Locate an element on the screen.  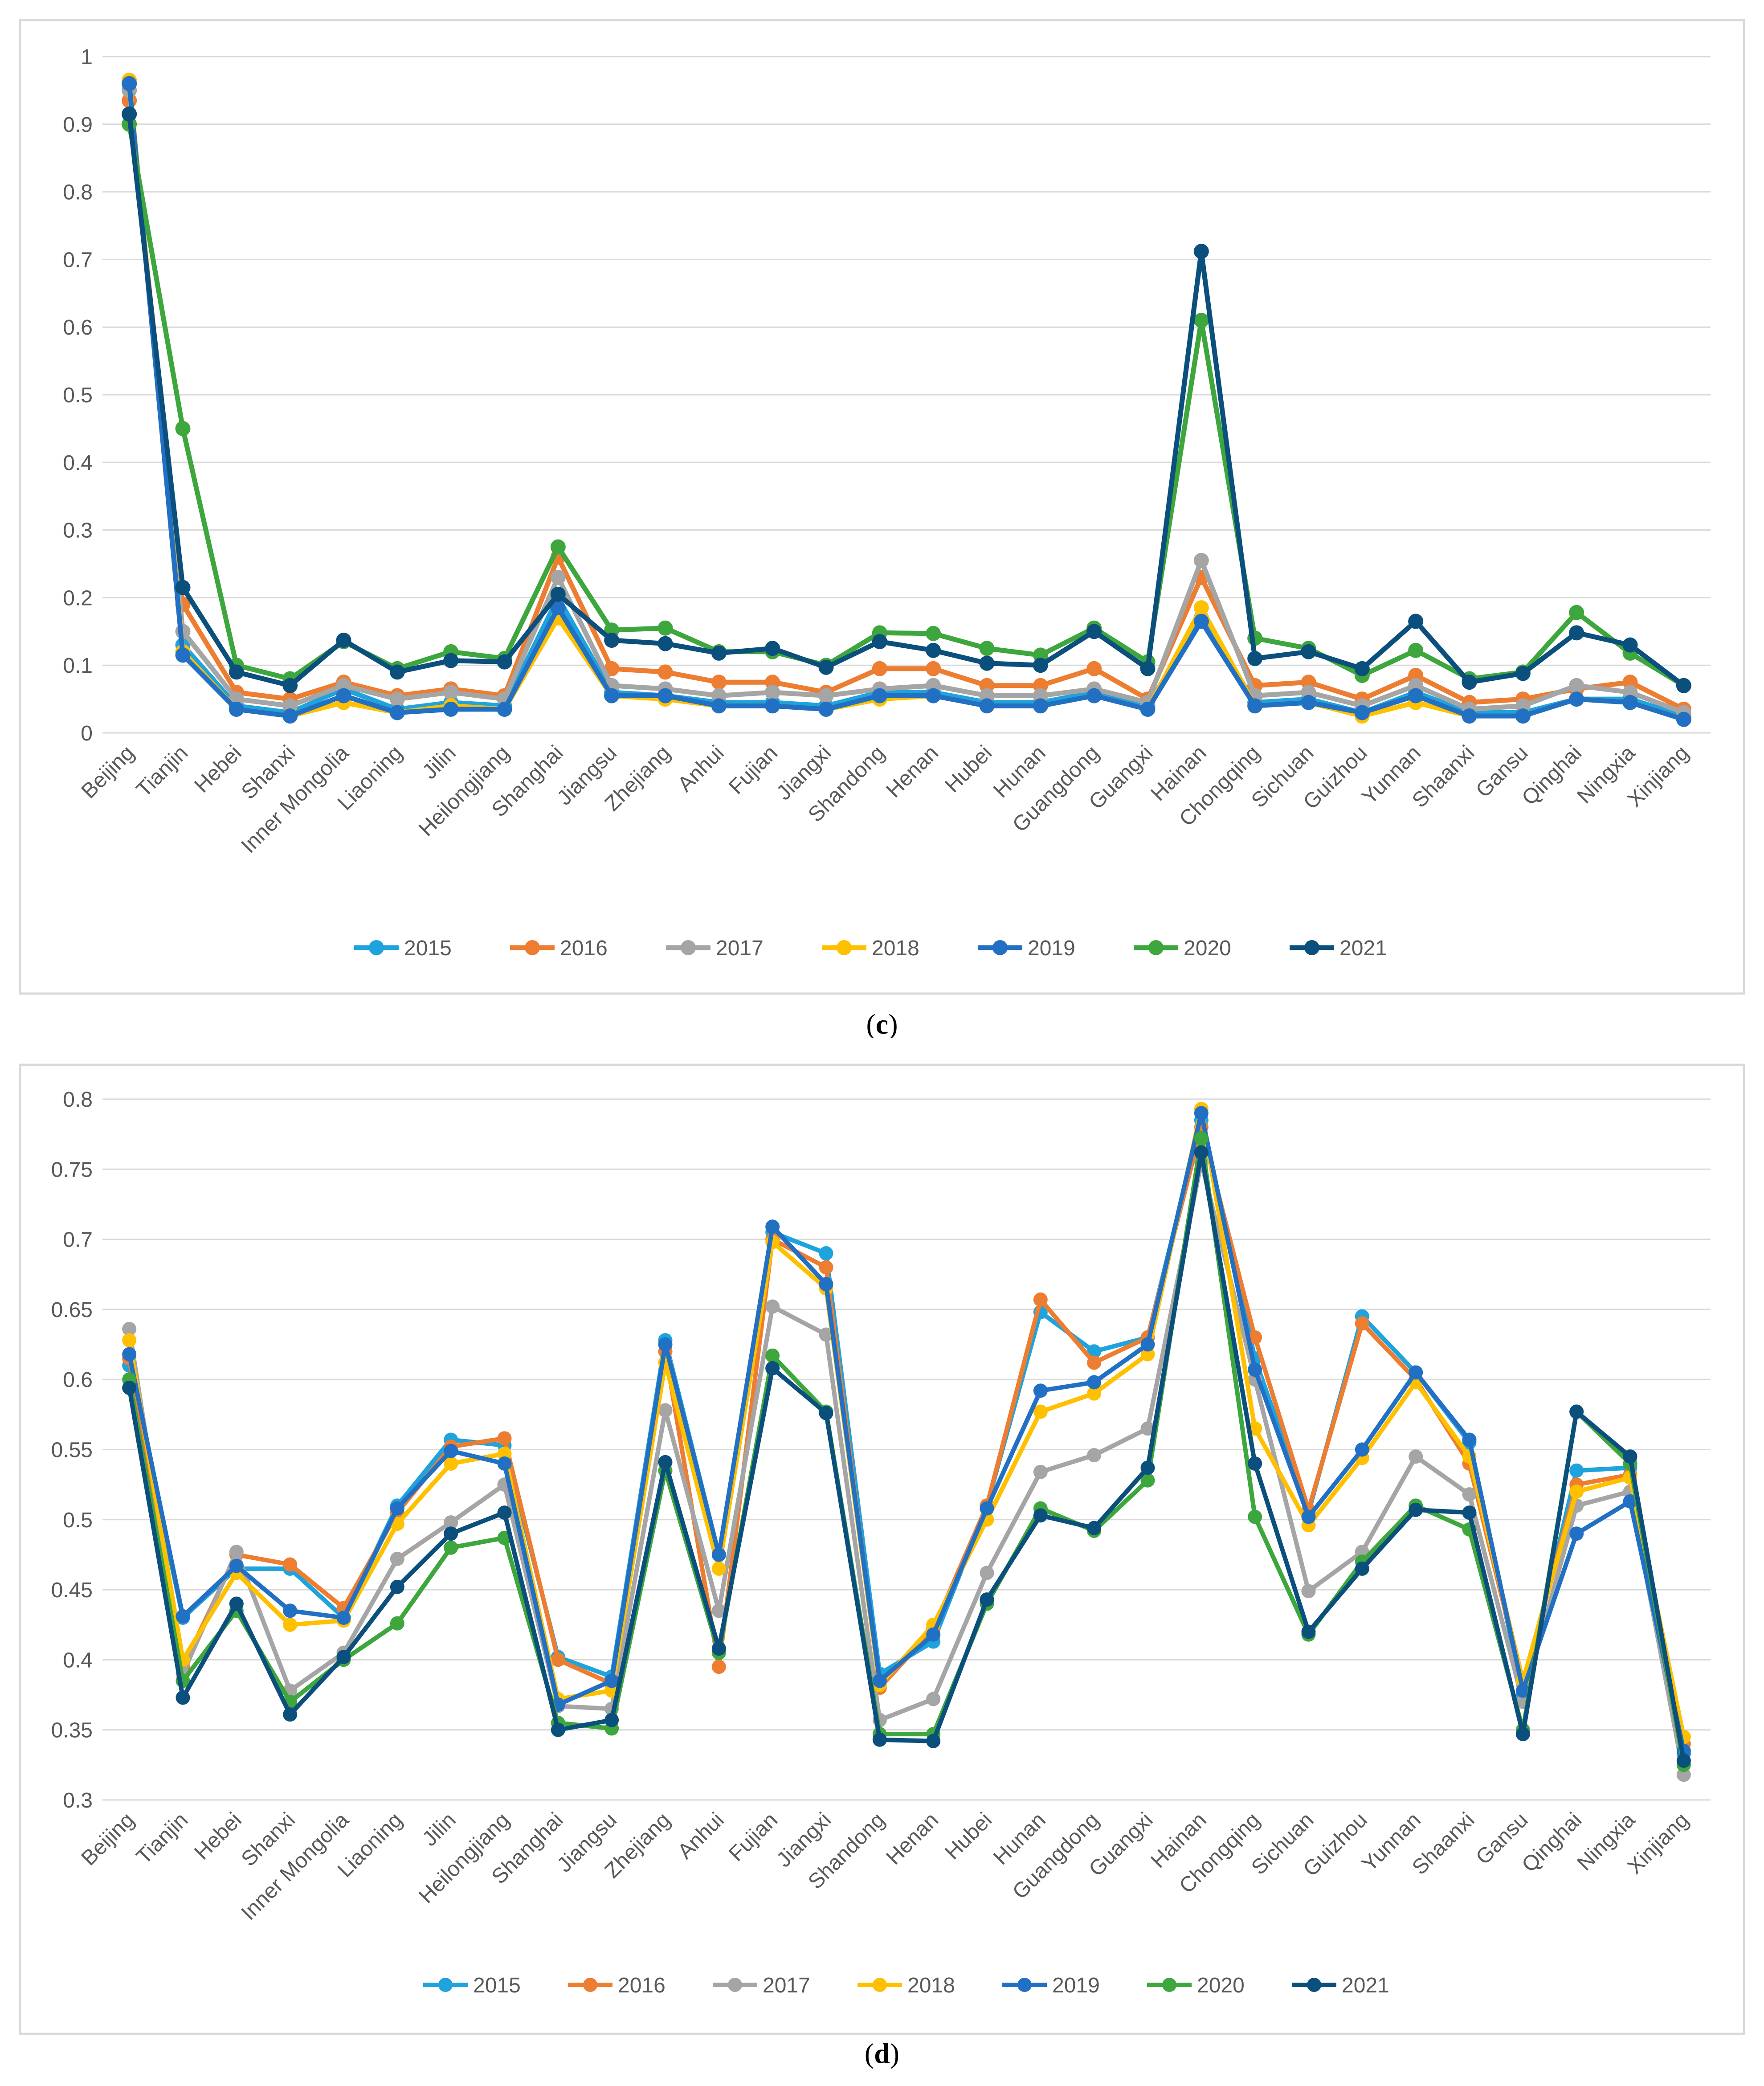
y-tick-label: 0.9 is located at coordinates (78, 125).